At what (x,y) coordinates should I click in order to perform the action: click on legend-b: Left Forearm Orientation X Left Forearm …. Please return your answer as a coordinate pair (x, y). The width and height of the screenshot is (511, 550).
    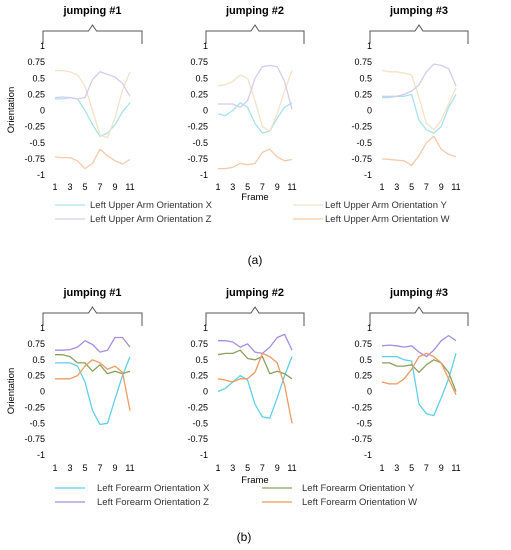
    Looking at the image, I should click on (236, 495).